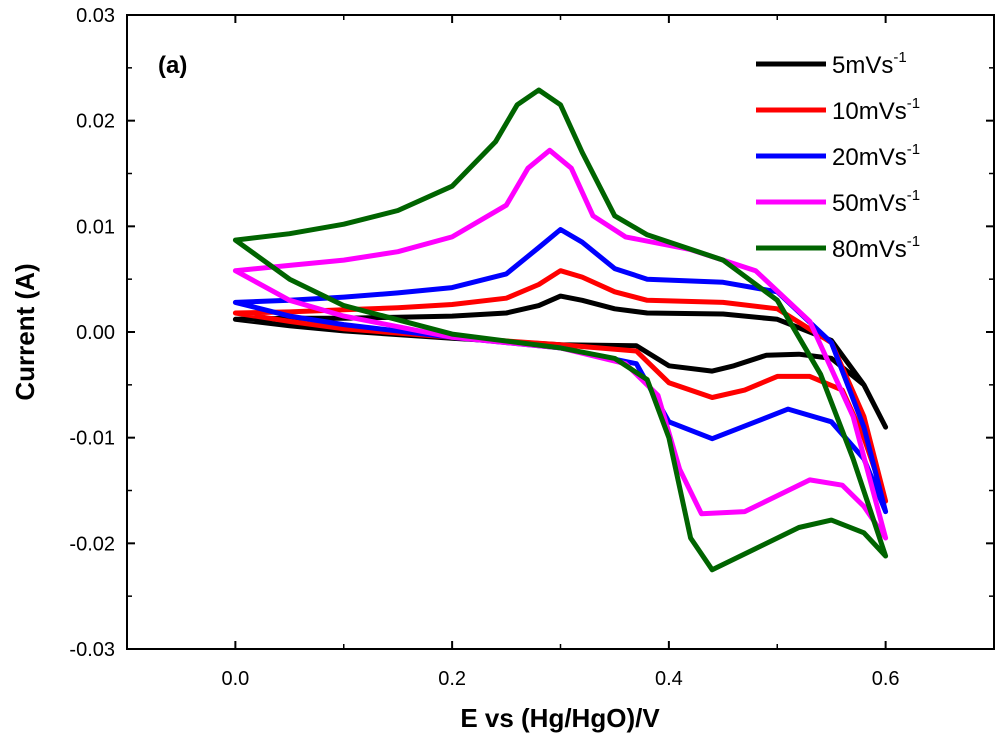 The height and width of the screenshot is (739, 1000). Describe the element at coordinates (95, 16) in the screenshot. I see `y-tick-label: 0.03` at that location.